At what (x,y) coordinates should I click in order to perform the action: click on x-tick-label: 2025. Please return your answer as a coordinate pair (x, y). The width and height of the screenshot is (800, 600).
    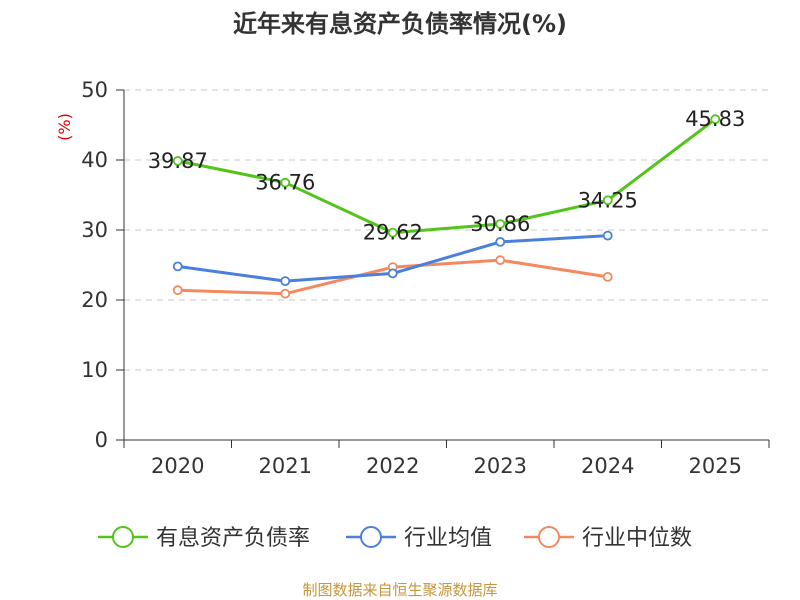
    Looking at the image, I should click on (715, 466).